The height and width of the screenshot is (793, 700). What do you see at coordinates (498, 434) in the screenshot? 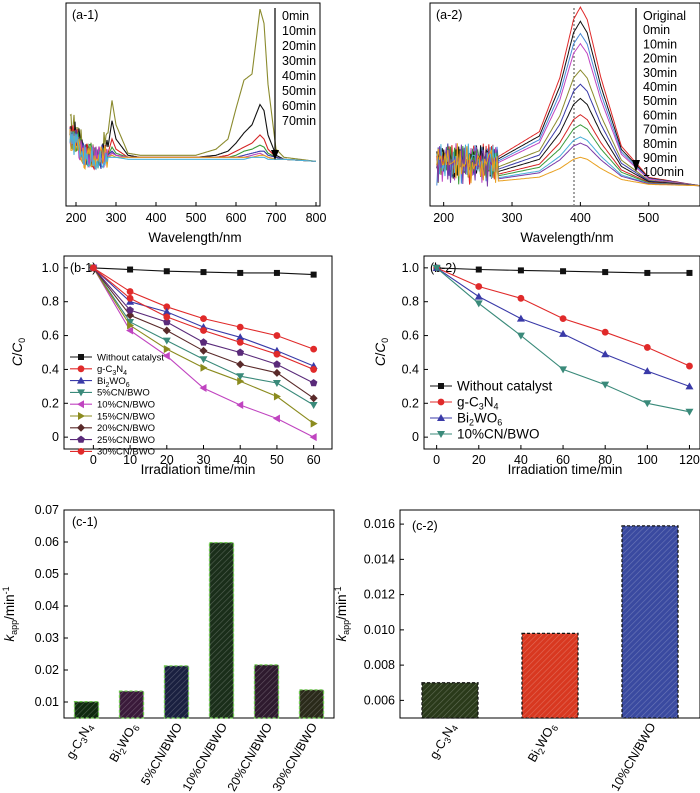
I see `b2-legend-label: 10%CN/BWO` at bounding box center [498, 434].